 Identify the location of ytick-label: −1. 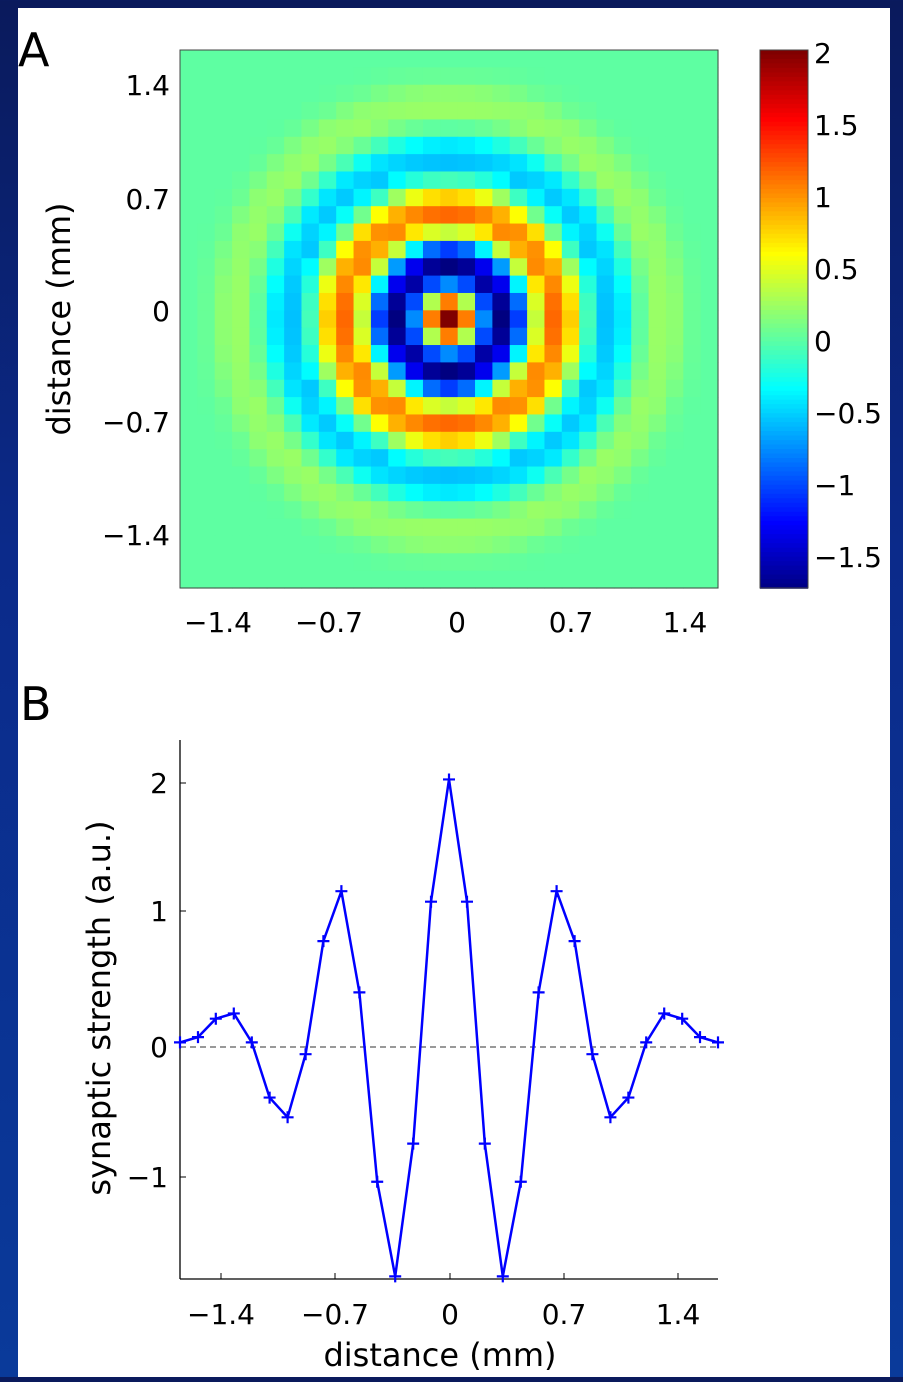
(147, 1177).